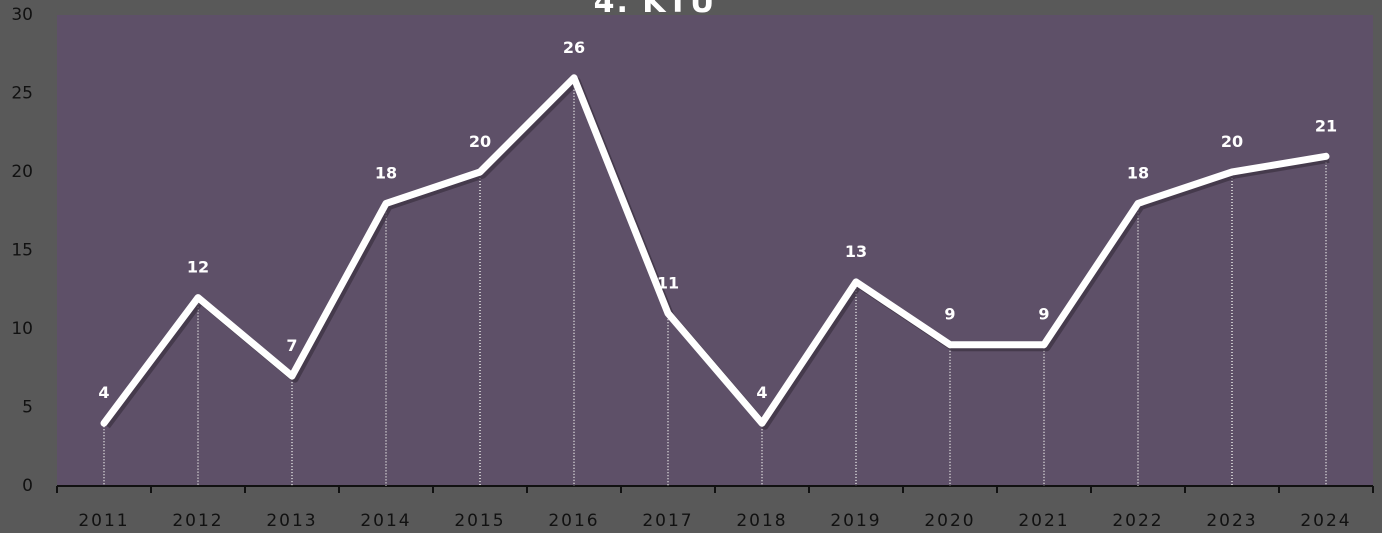 This screenshot has width=1382, height=533. Describe the element at coordinates (668, 282) in the screenshot. I see `data-label: 11` at that location.